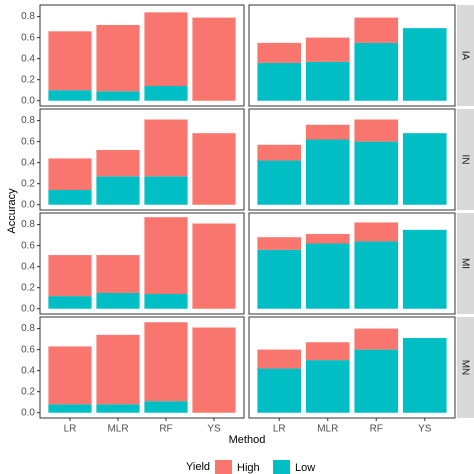  I want to click on facet-label: IN, so click(464, 160).